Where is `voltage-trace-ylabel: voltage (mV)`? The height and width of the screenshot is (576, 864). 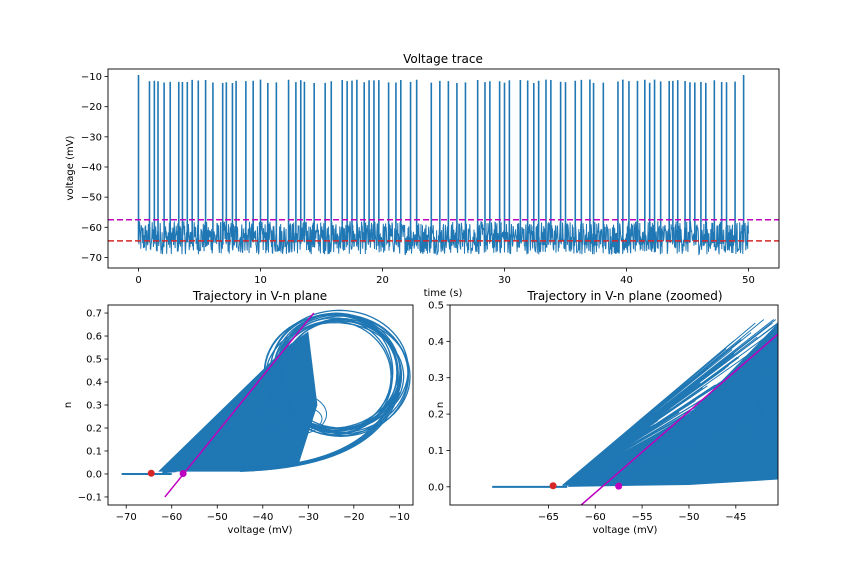
voltage-trace-ylabel: voltage (mV) is located at coordinates (70, 167).